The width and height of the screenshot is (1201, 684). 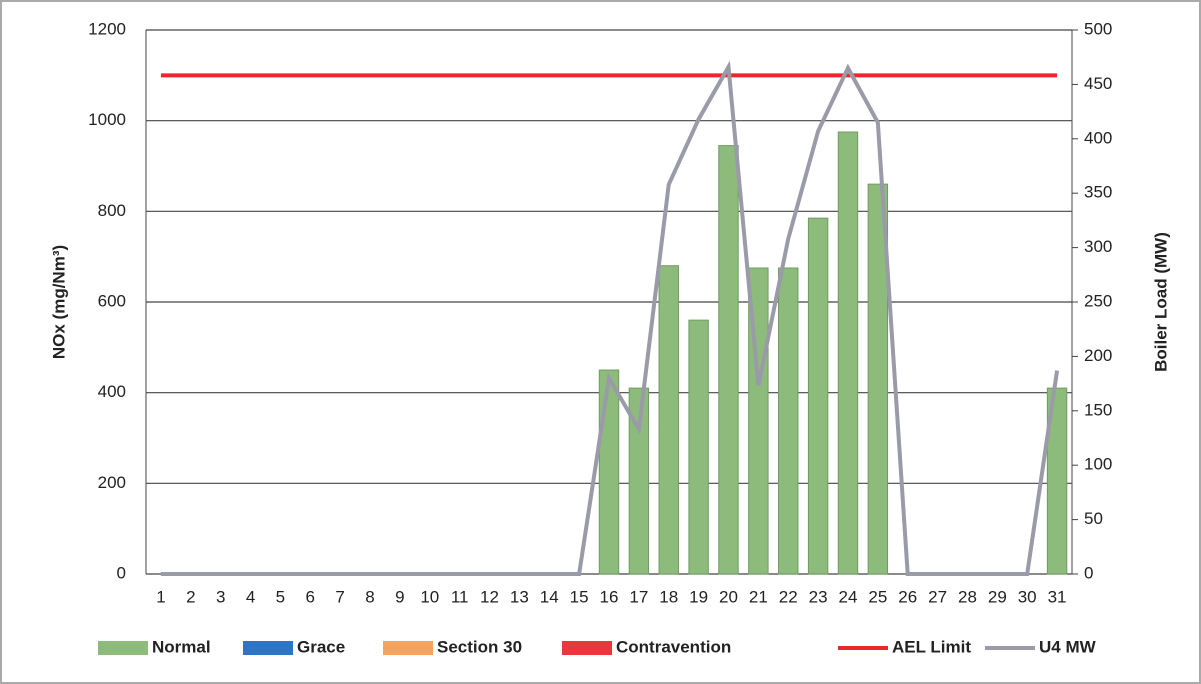 I want to click on x-tick-label: 4, so click(x=250, y=596).